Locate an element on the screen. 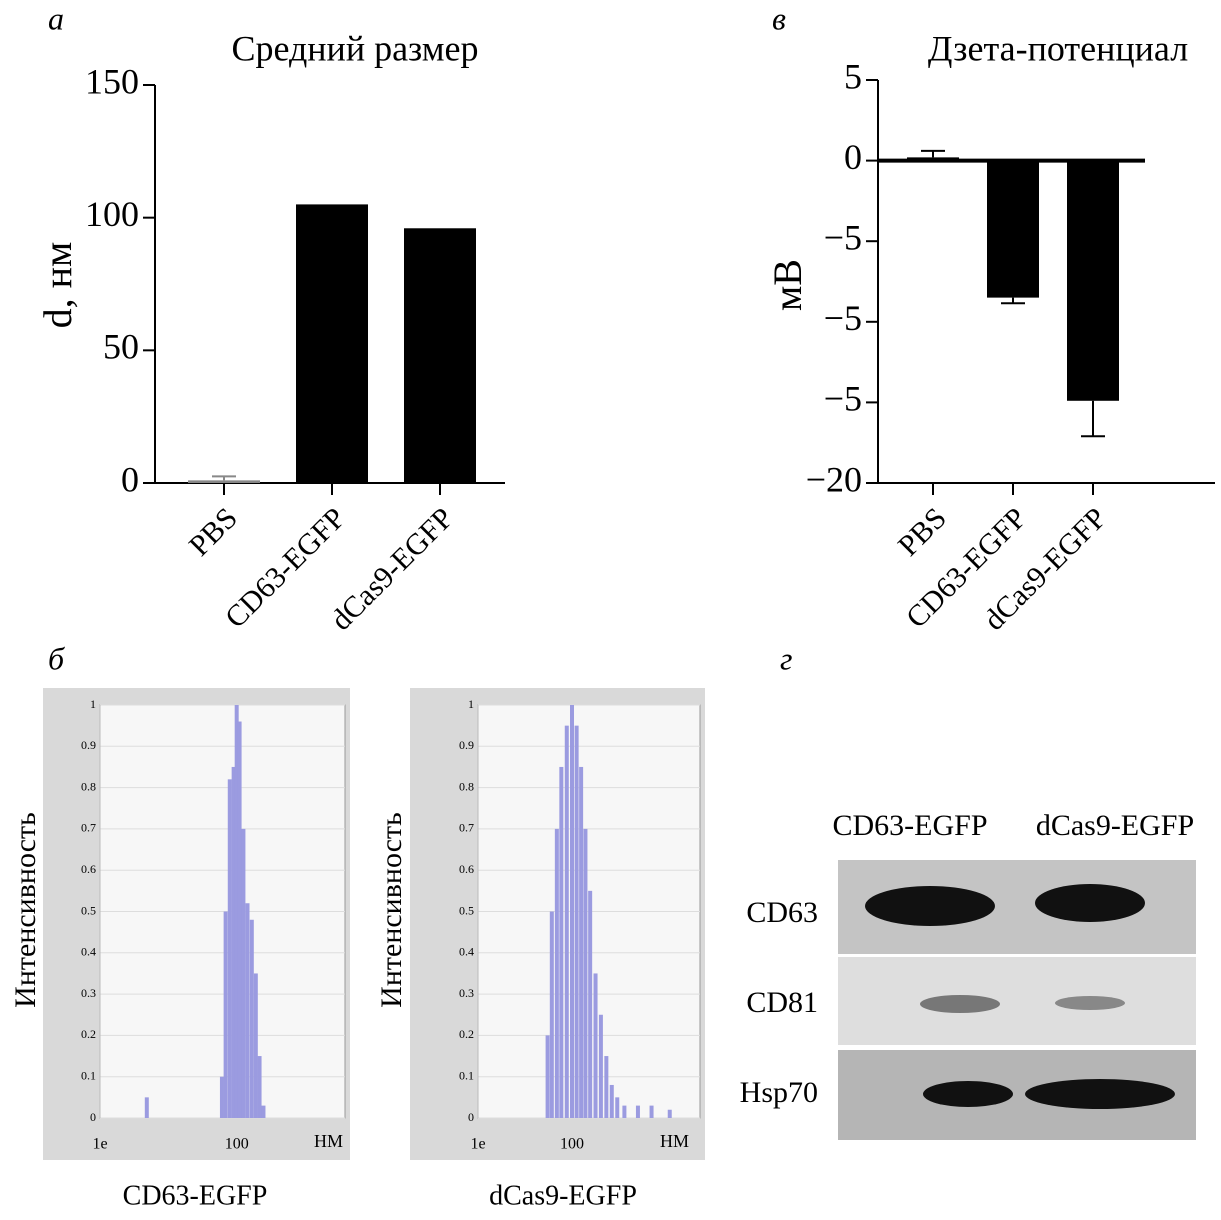 The image size is (1221, 1220). y-tick-label: 50 is located at coordinates (121, 347).